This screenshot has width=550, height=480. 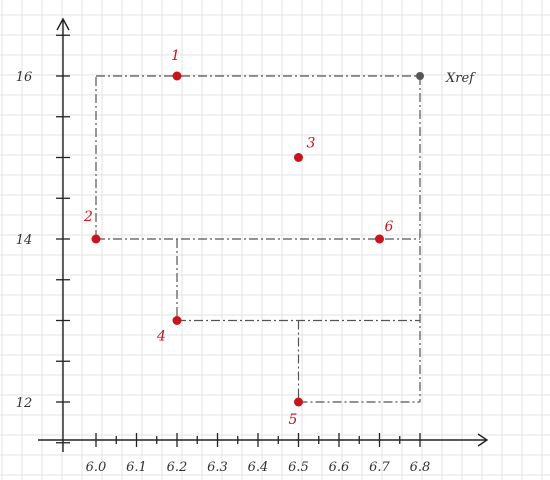 I want to click on reference-point, so click(x=420, y=76).